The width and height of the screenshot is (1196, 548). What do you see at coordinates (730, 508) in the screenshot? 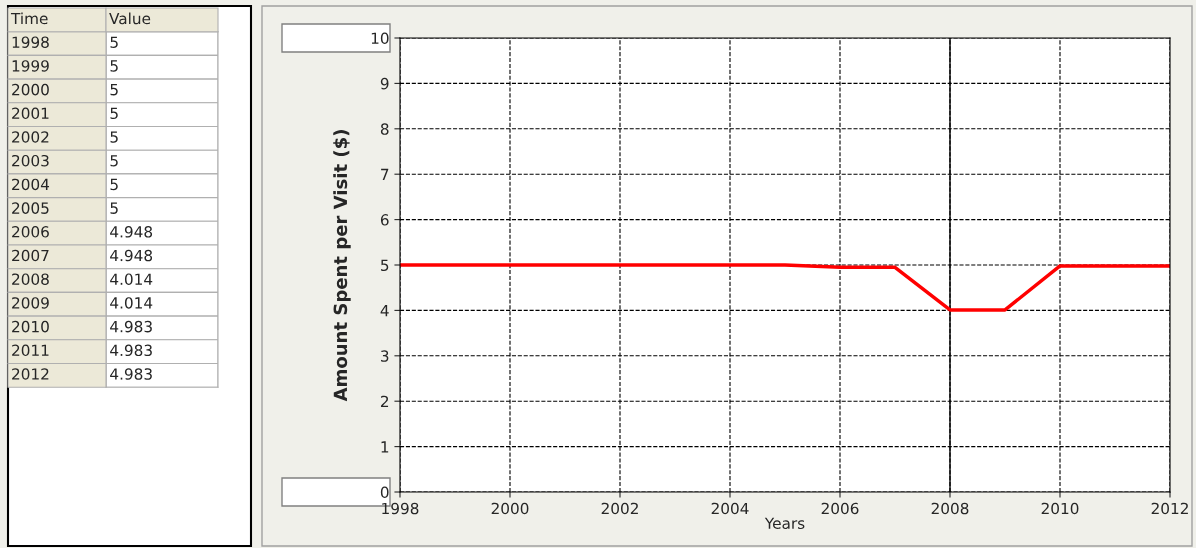
I see `x-tick-label: 2004` at bounding box center [730, 508].